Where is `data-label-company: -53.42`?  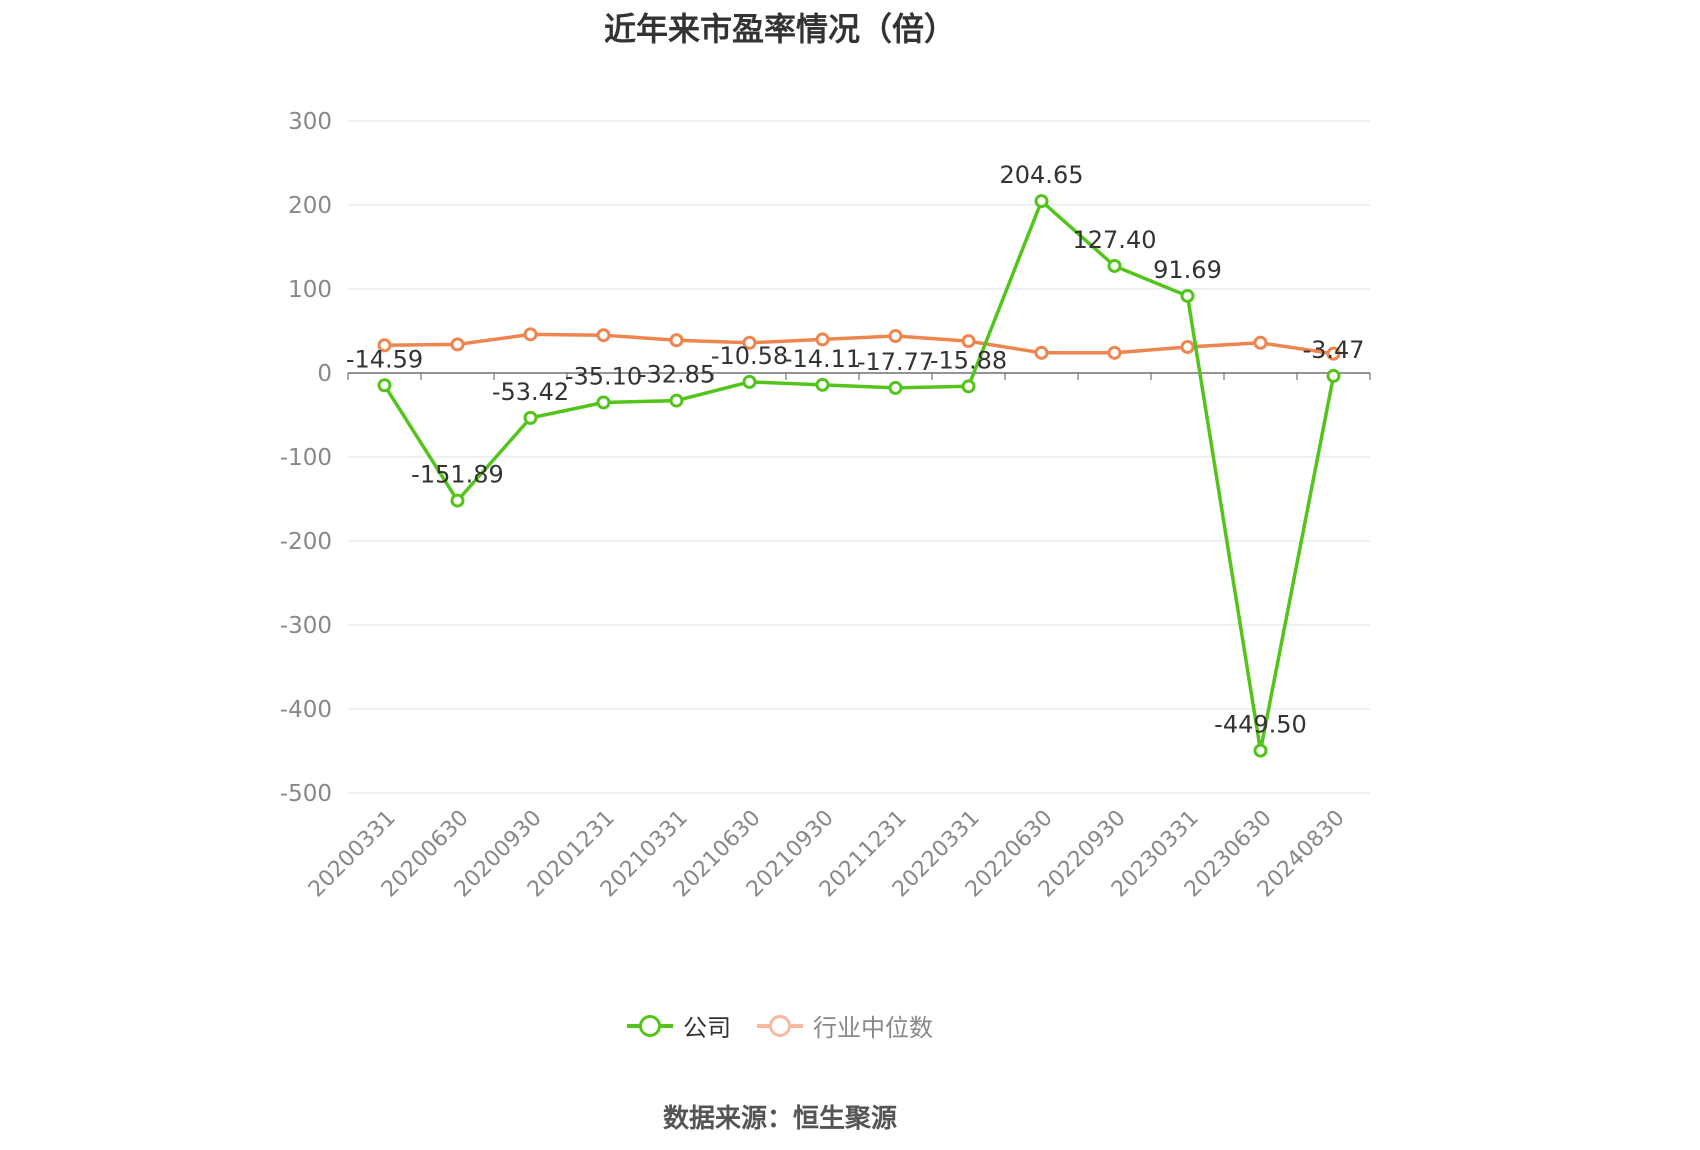
data-label-company: -53.42 is located at coordinates (530, 392).